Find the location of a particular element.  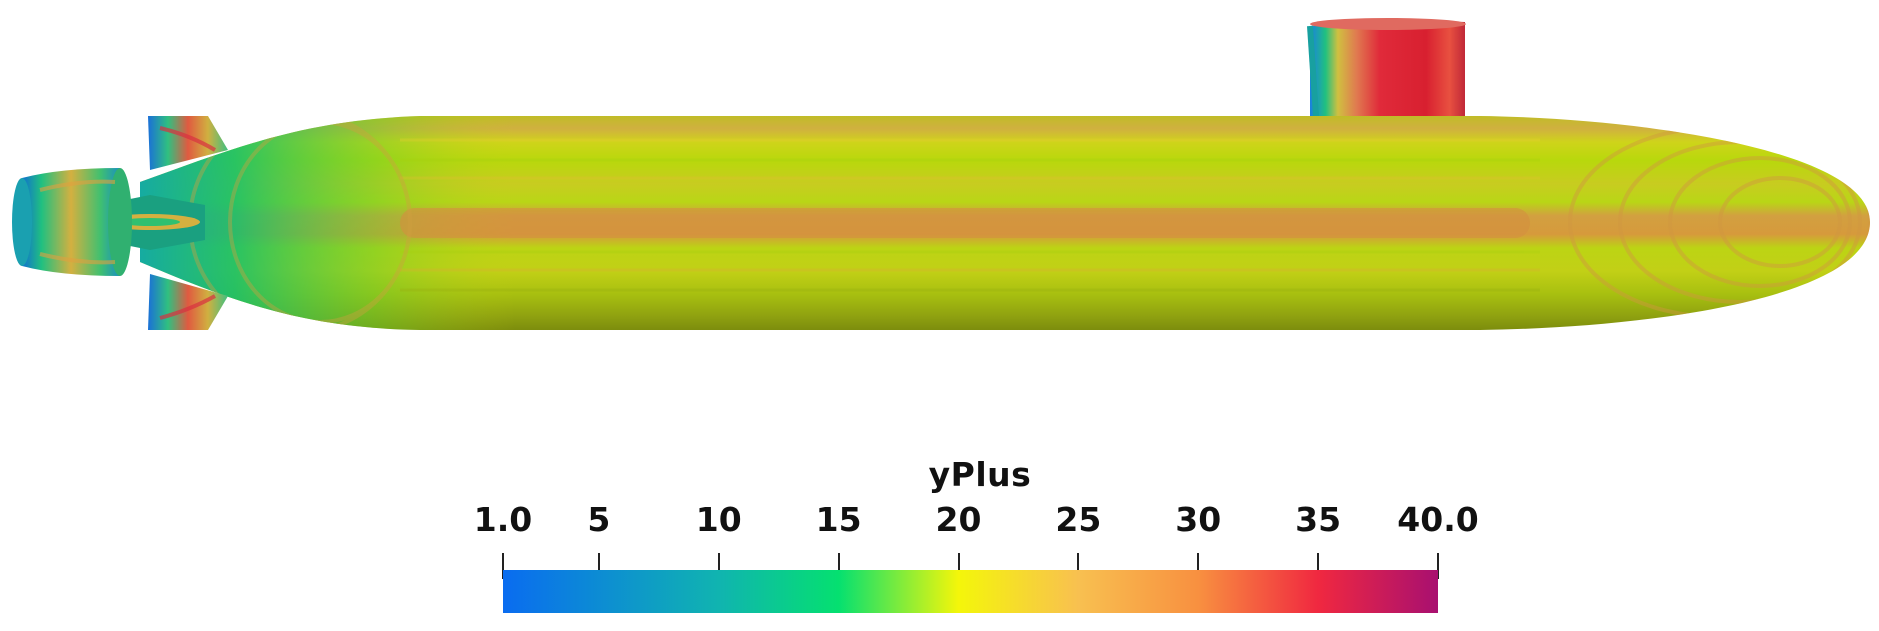

colorbar-gradient is located at coordinates (970, 591).